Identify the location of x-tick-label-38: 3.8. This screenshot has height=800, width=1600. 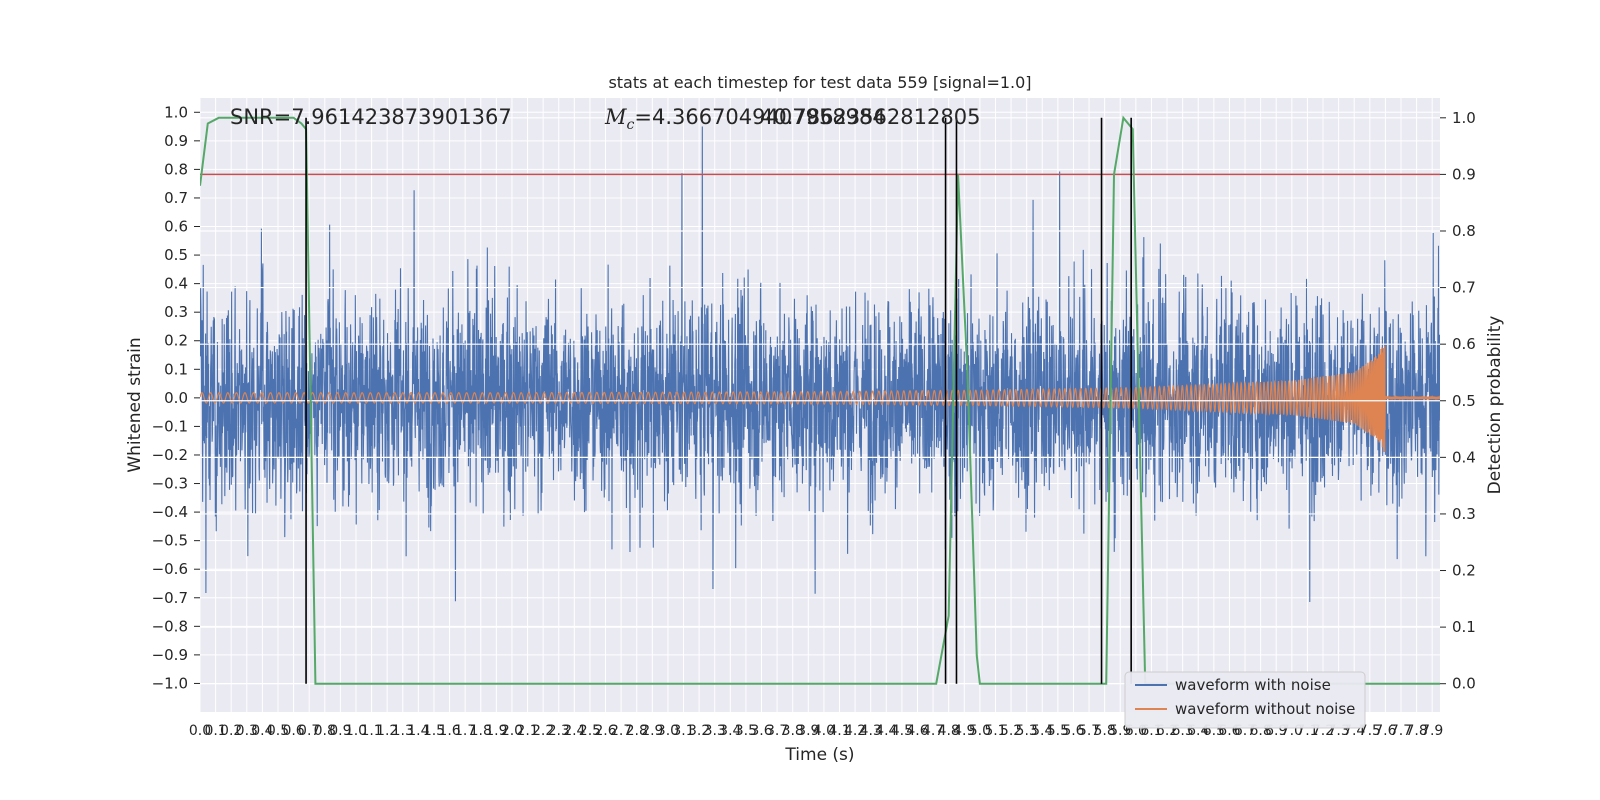
(793, 731).